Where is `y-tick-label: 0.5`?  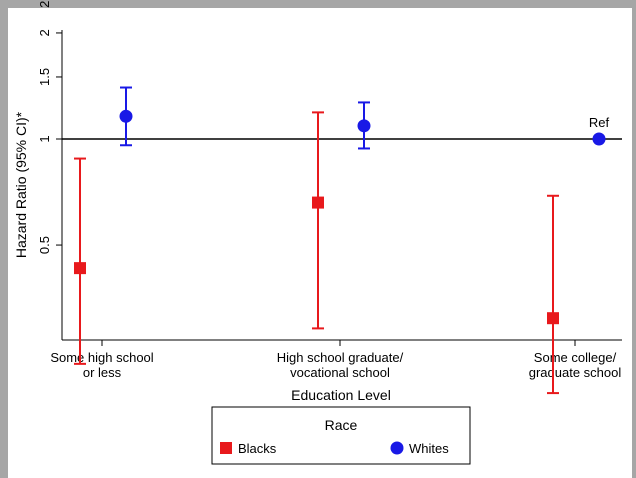
y-tick-label: 0.5 is located at coordinates (44, 245).